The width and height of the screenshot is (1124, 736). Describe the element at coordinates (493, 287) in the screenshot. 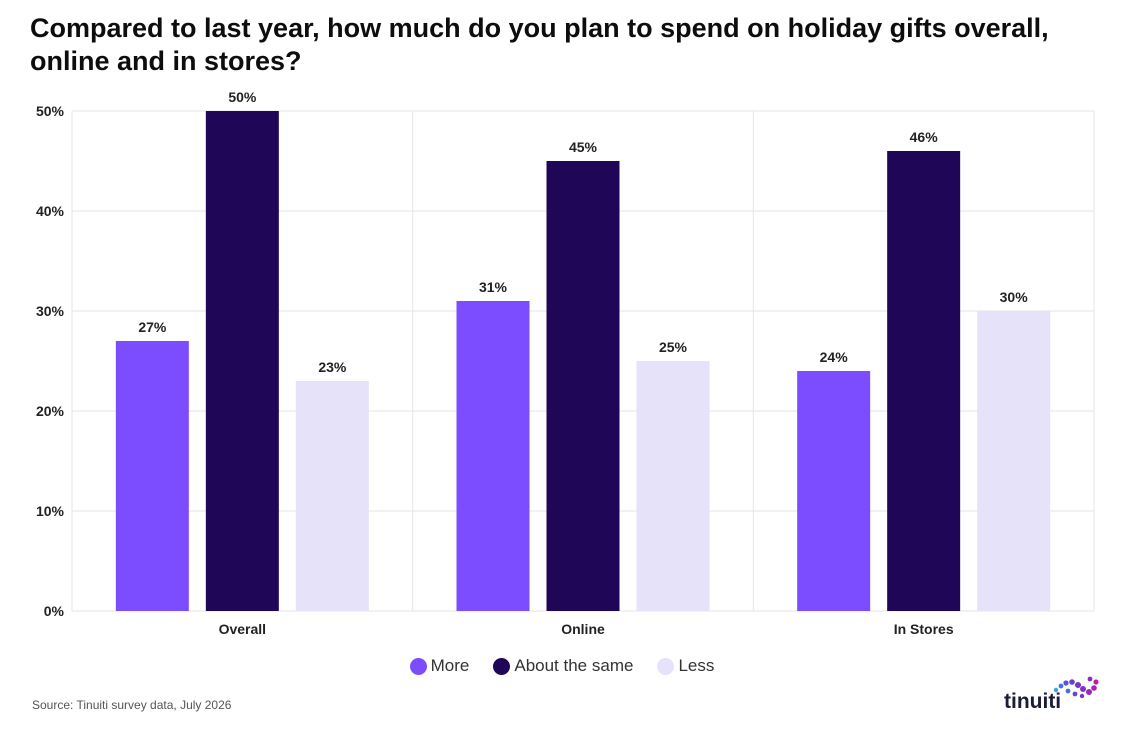

I see `data-label: 31%` at that location.